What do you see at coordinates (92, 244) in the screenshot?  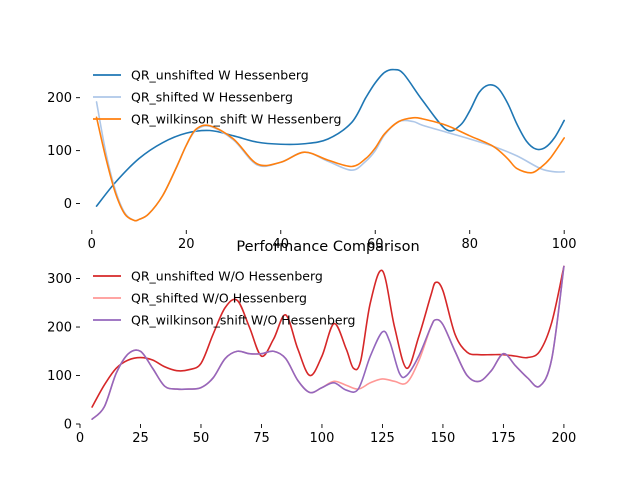 I see `top-x-tick-label: 0` at bounding box center [92, 244].